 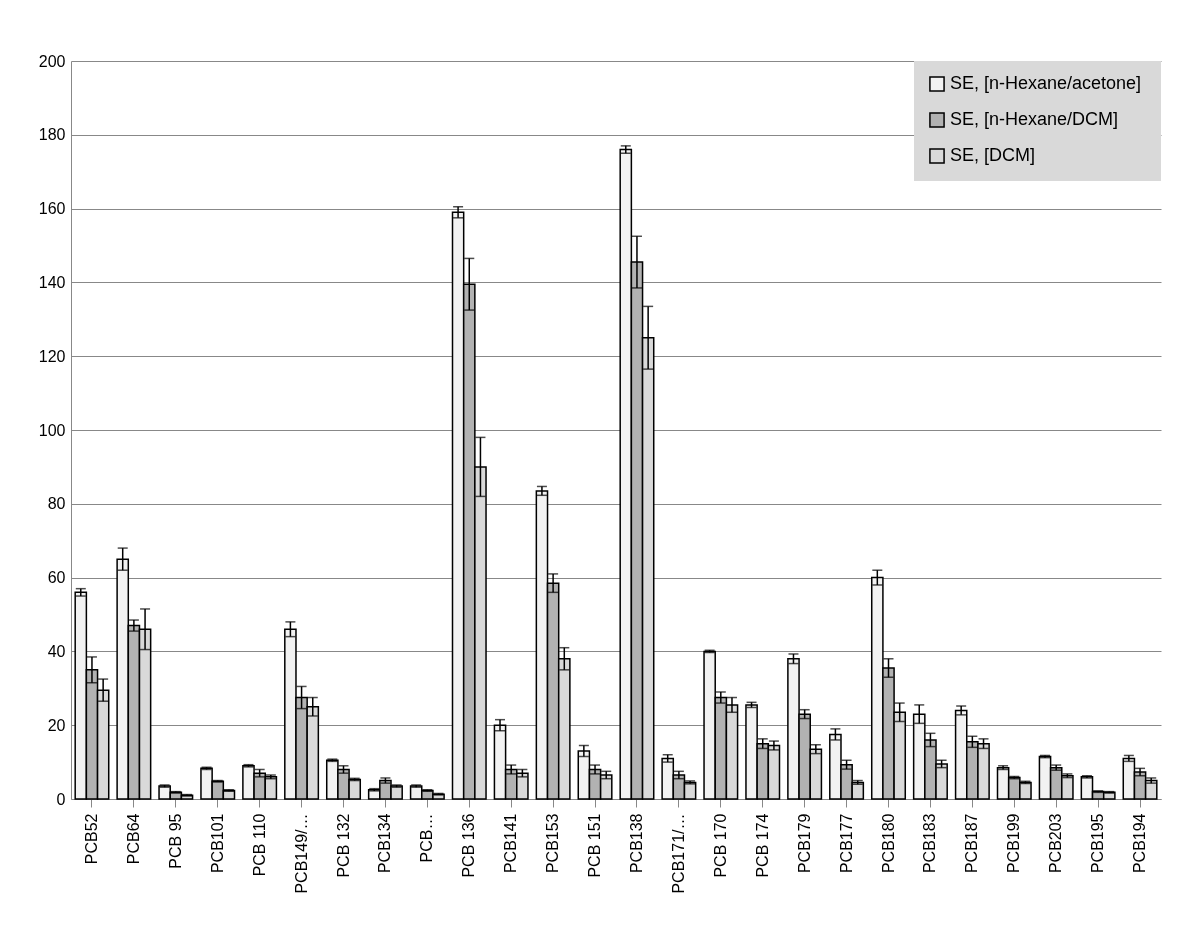 What do you see at coordinates (52, 209) in the screenshot?
I see `y-tick-label: 160` at bounding box center [52, 209].